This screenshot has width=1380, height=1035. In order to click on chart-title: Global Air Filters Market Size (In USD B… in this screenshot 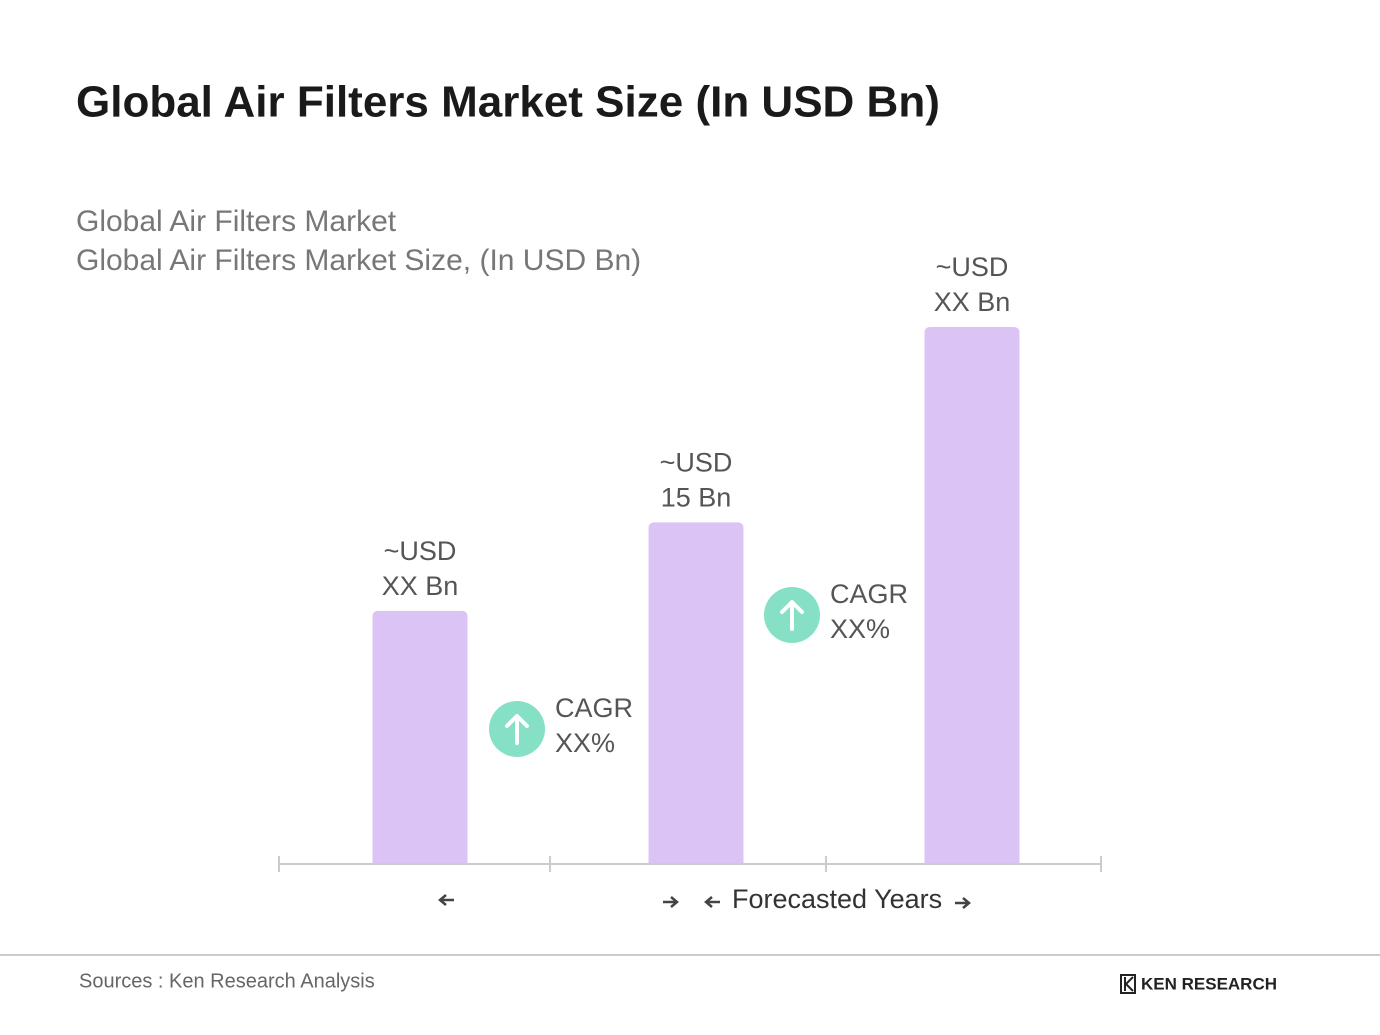, I will do `click(508, 102)`.